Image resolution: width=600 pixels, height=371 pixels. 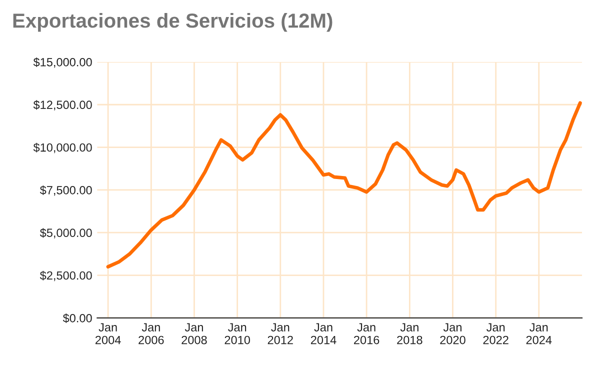 What do you see at coordinates (172, 22) in the screenshot?
I see `chart-title: Exportaciones de Servicios (12M)` at bounding box center [172, 22].